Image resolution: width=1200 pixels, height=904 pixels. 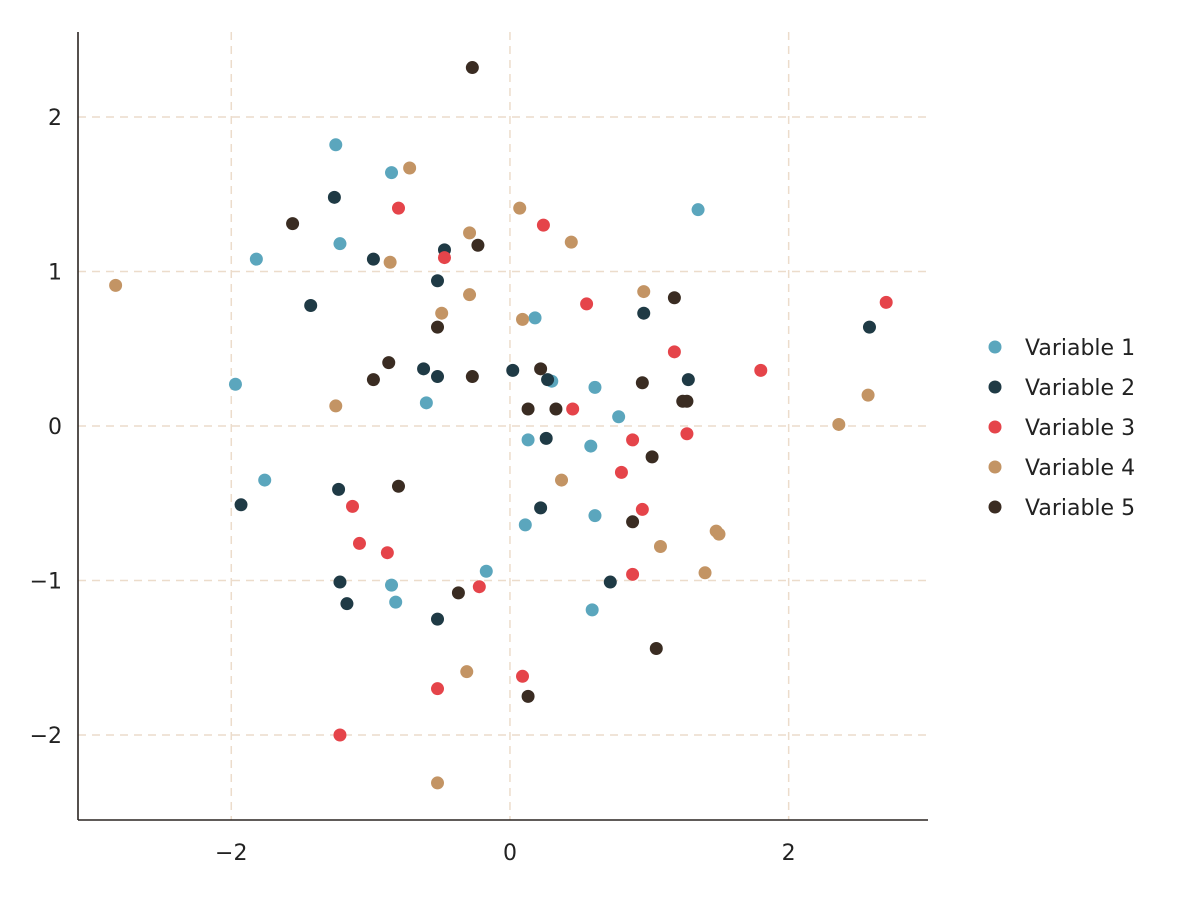 I want to click on legend-label: Variable 2, so click(x=1080, y=388).